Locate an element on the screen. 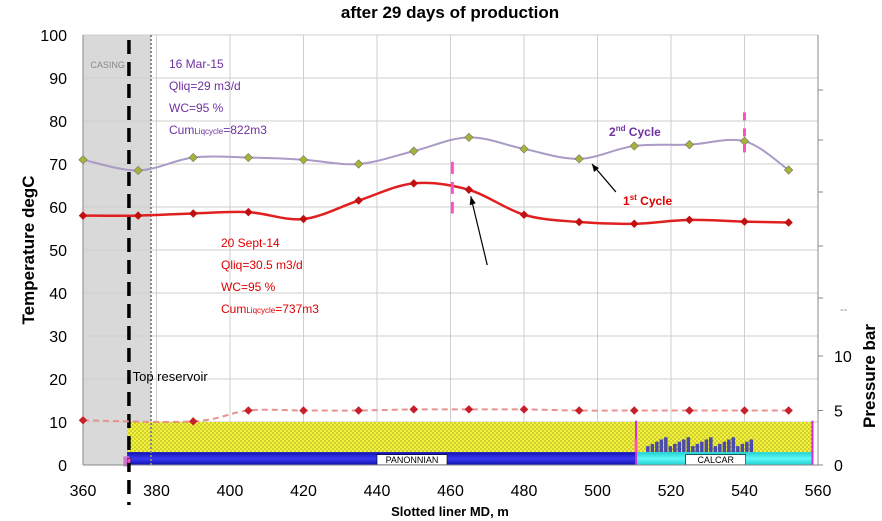  arrowhead-cycle2 is located at coordinates (595, 168).